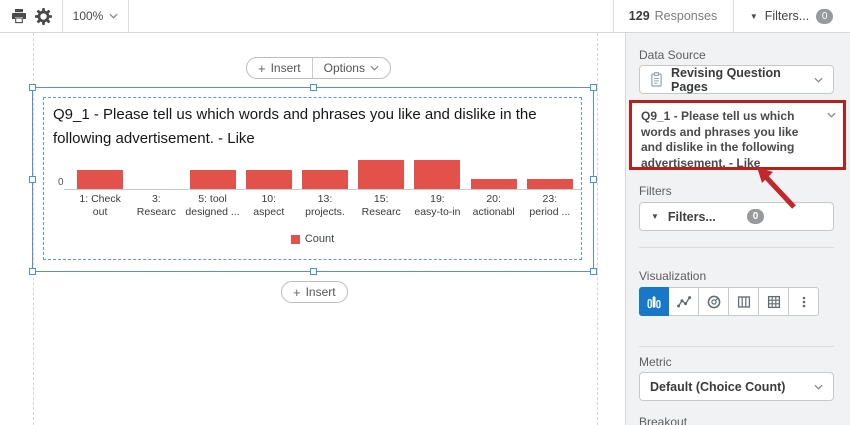 This screenshot has height=425, width=850. Describe the element at coordinates (639, 16) in the screenshot. I see `responses-number: 129` at that location.